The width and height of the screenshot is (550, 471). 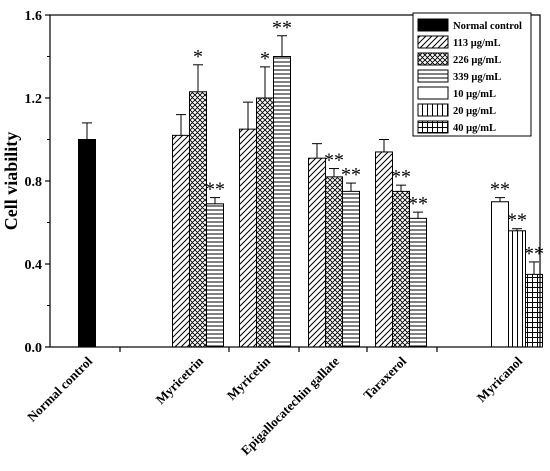 I want to click on legend-label: Normal control, so click(x=487, y=26).